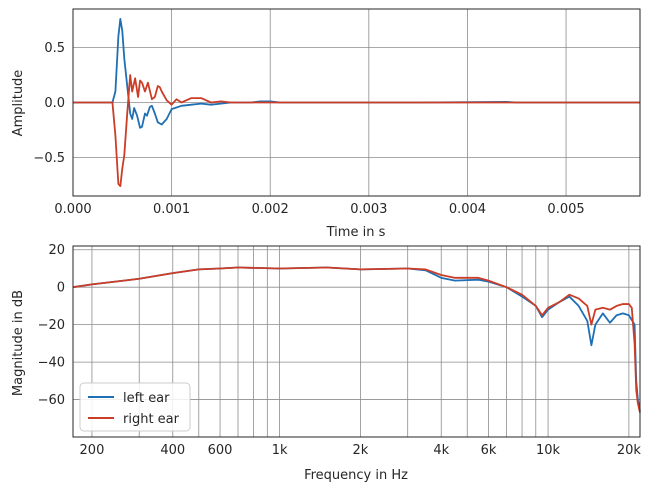 Image resolution: width=651 pixels, height=491 pixels. I want to click on frequency-x-tick-label: 200, so click(92, 450).